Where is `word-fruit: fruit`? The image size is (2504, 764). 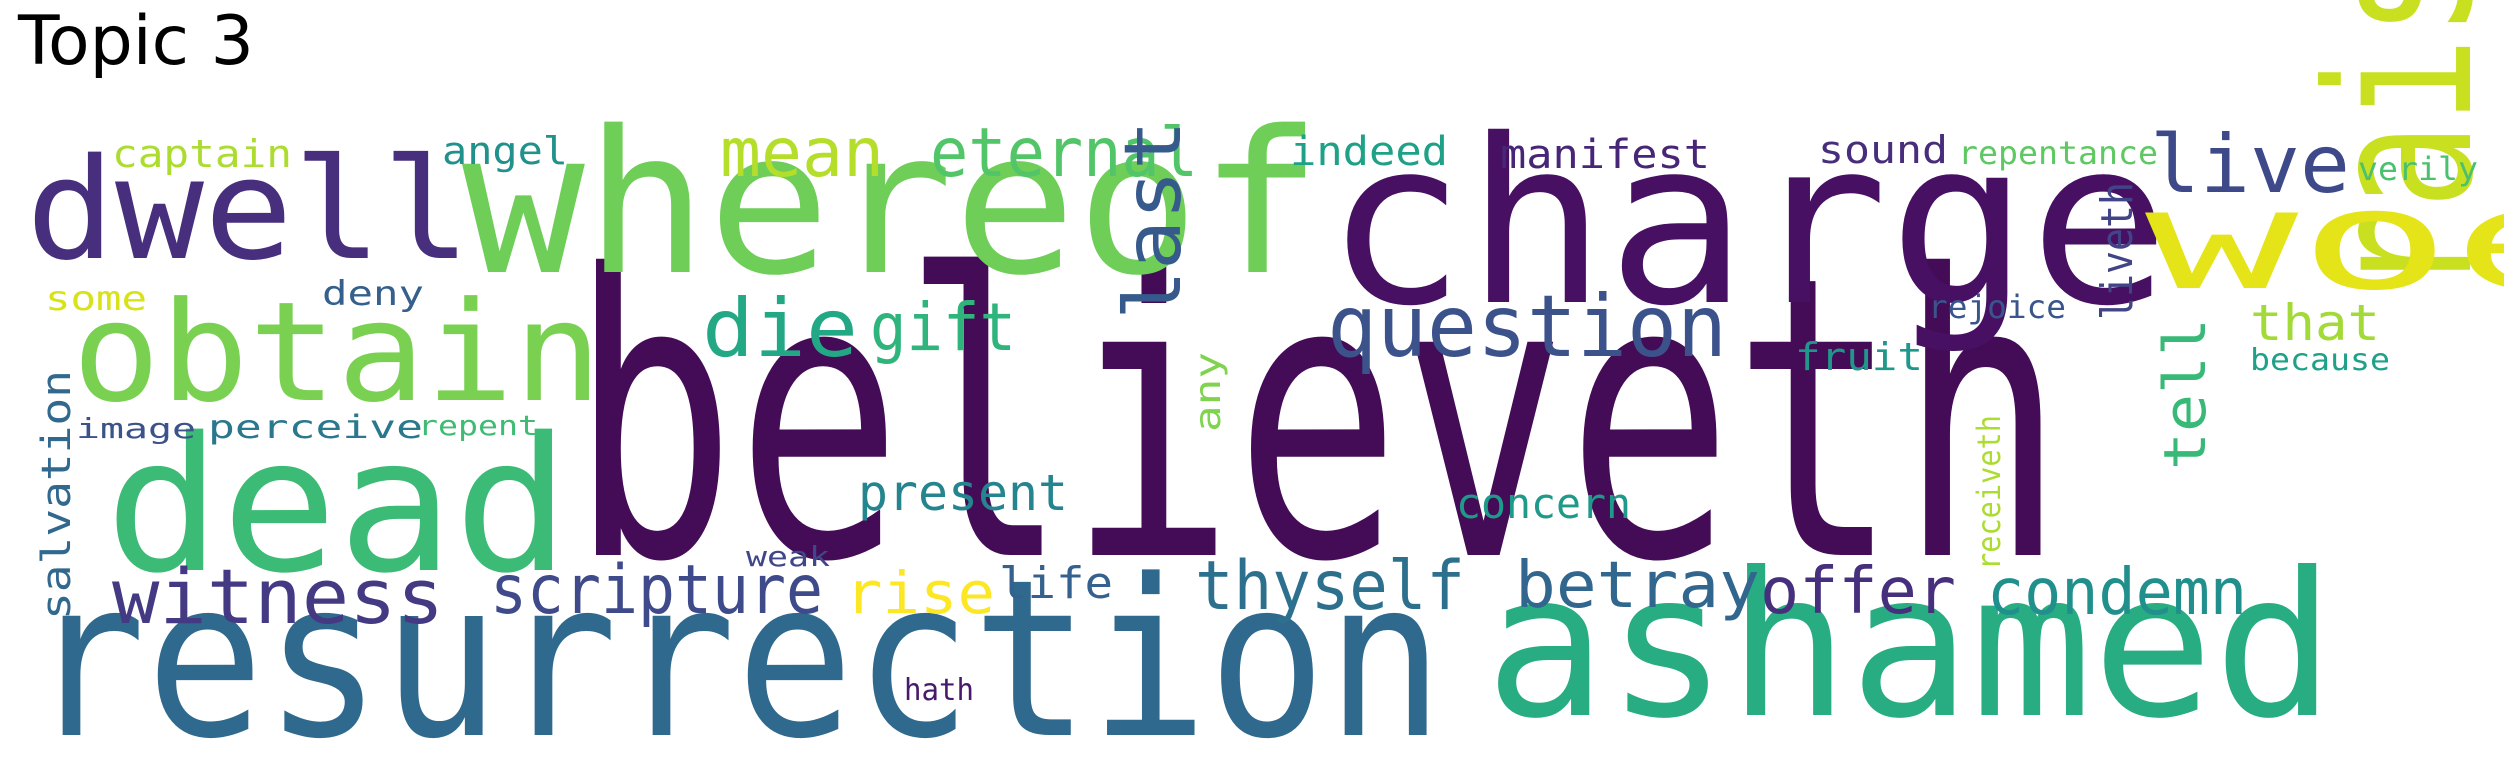 word-fruit: fruit is located at coordinates (1859, 357).